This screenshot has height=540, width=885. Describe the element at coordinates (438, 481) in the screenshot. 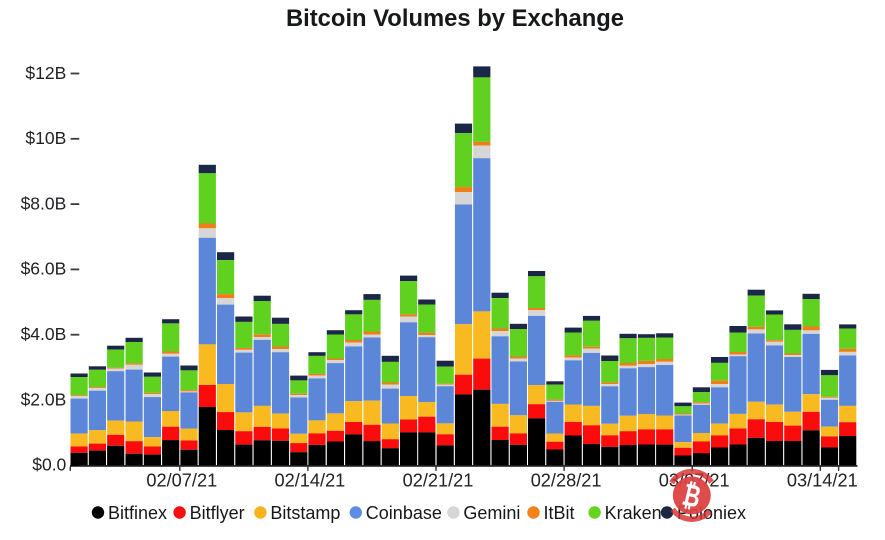

I see `svg-text: 02/21/21` at that location.